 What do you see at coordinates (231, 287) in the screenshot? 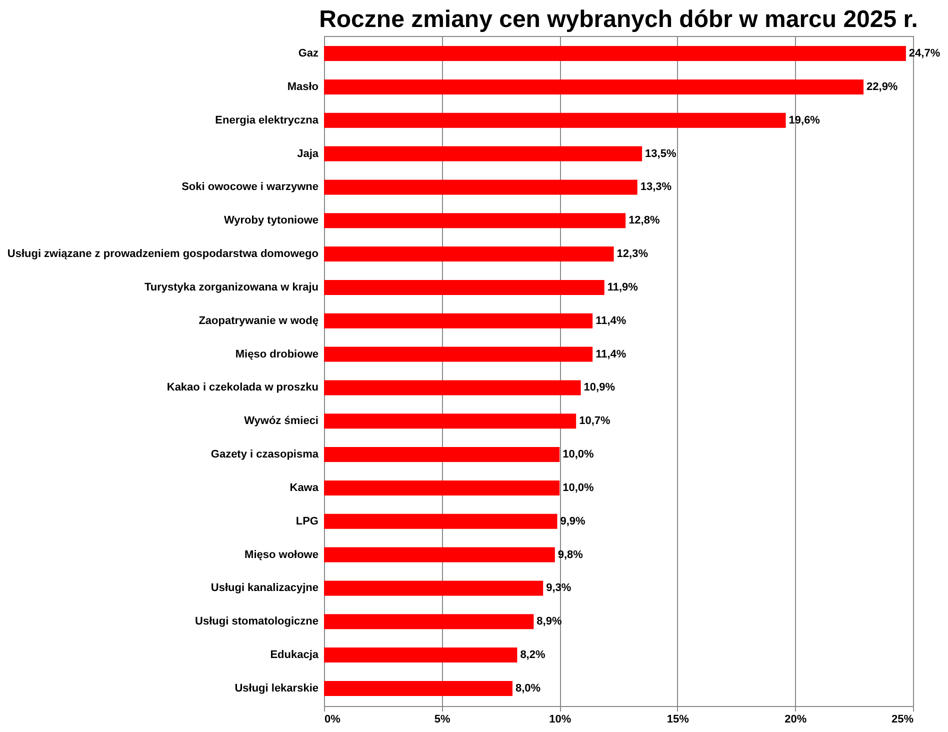
I see `y-tick-label: Turystyka zorganizowana w kraju` at bounding box center [231, 287].